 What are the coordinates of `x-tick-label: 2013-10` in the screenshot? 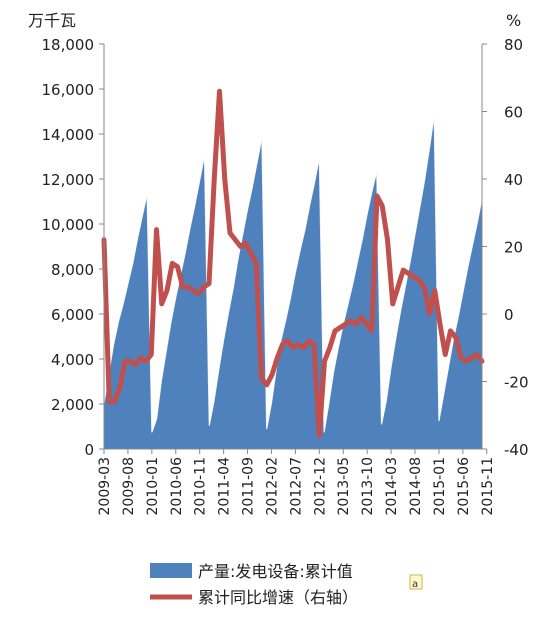 It's located at (368, 486).